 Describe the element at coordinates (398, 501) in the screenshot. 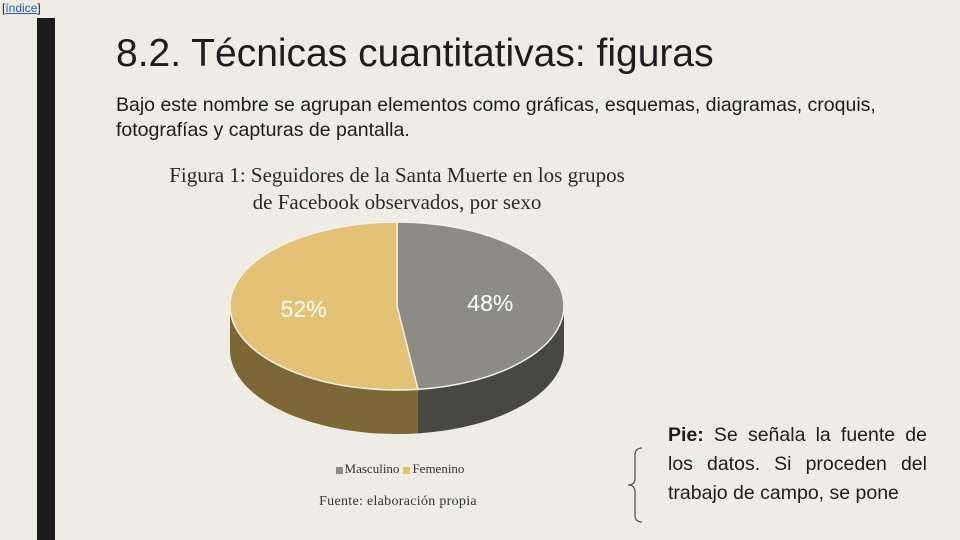

I see `figure-source: Fuente: elaboración propia` at that location.